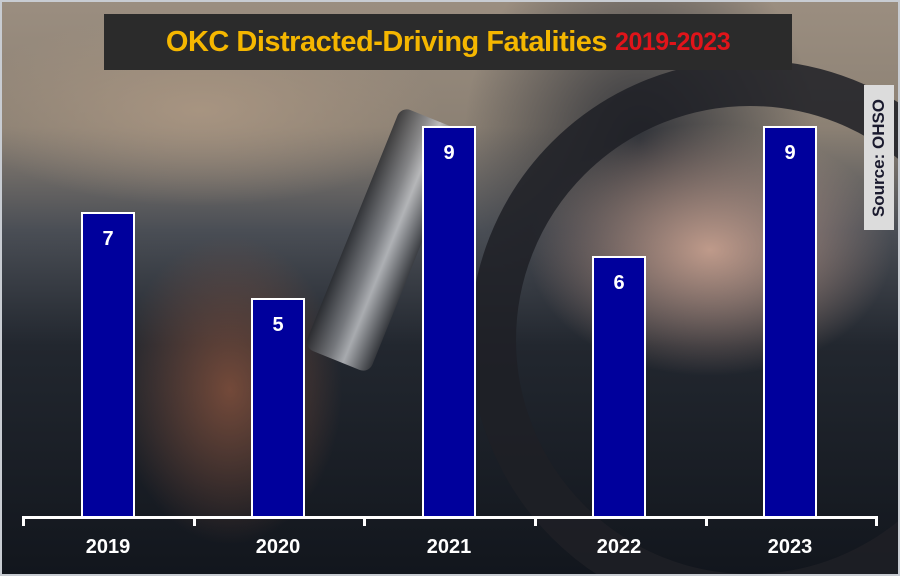  I want to click on x-axis-label-2022: 2022, so click(619, 547).